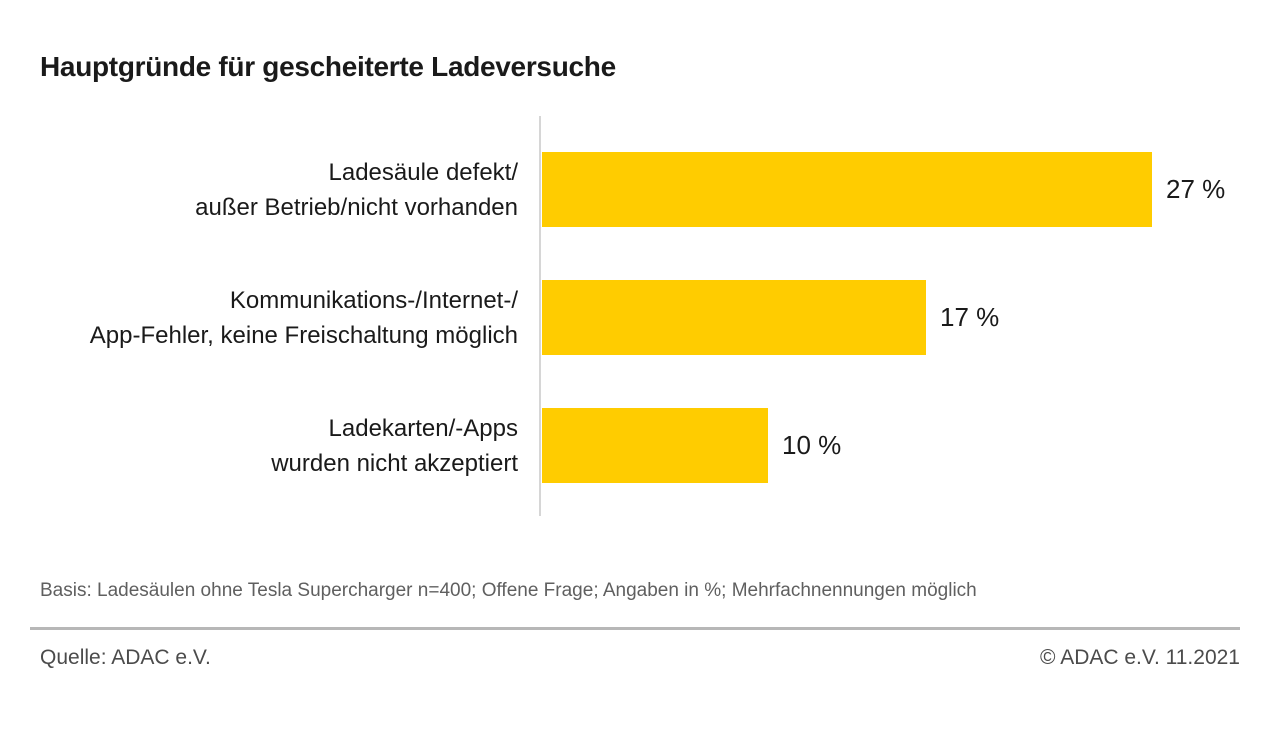 This screenshot has height=731, width=1280. I want to click on category-label-1-line-1: Ladesäule defekt/, so click(423, 172).